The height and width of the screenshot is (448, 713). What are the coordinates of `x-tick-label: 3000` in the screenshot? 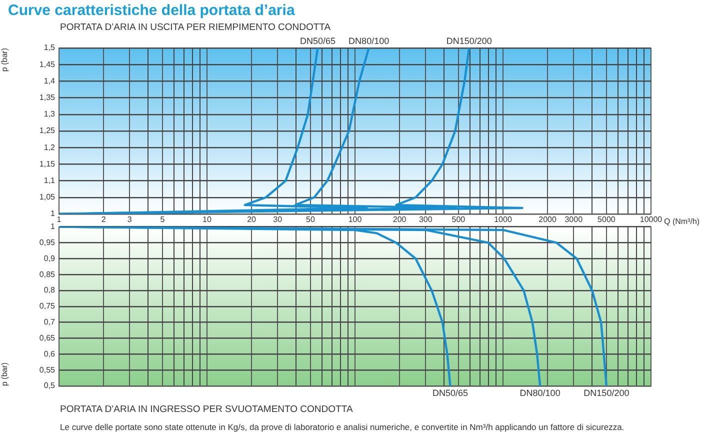 It's located at (574, 219).